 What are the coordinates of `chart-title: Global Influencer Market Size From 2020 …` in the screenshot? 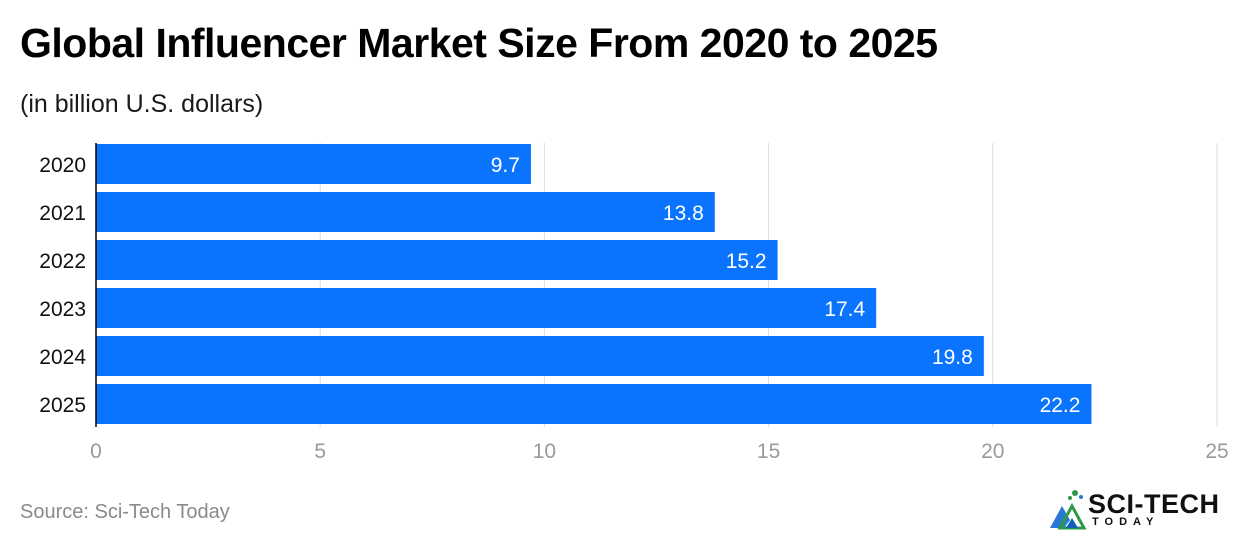 It's located at (479, 43).